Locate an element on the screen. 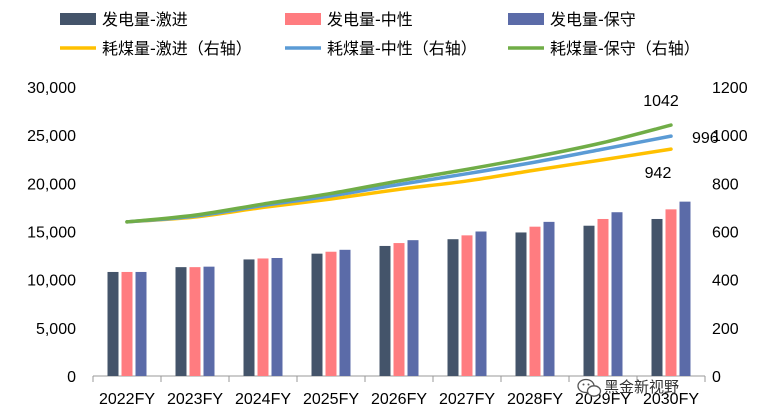  data-label: 996 is located at coordinates (705, 138).